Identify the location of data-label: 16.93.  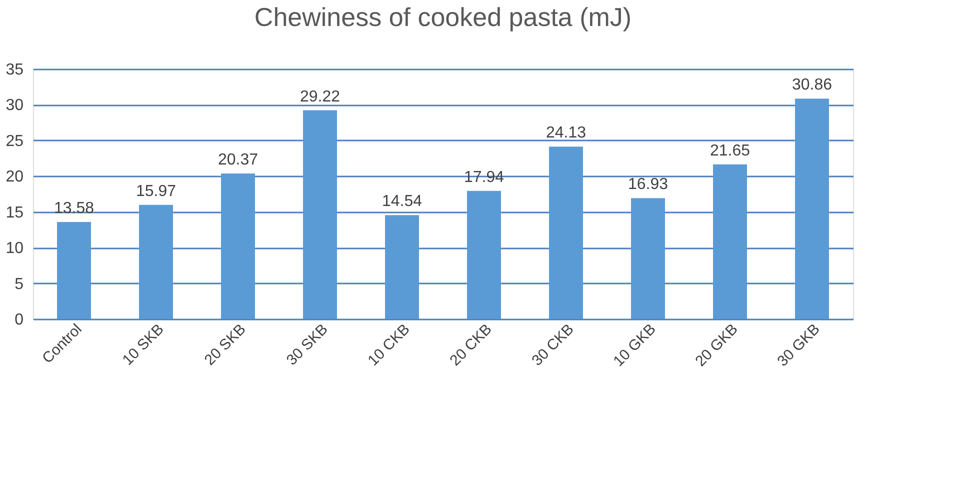
(648, 185).